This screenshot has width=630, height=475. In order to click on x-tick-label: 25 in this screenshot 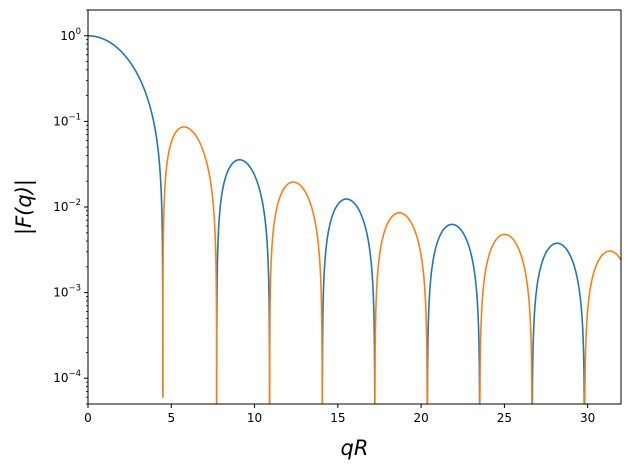, I will do `click(504, 418)`.